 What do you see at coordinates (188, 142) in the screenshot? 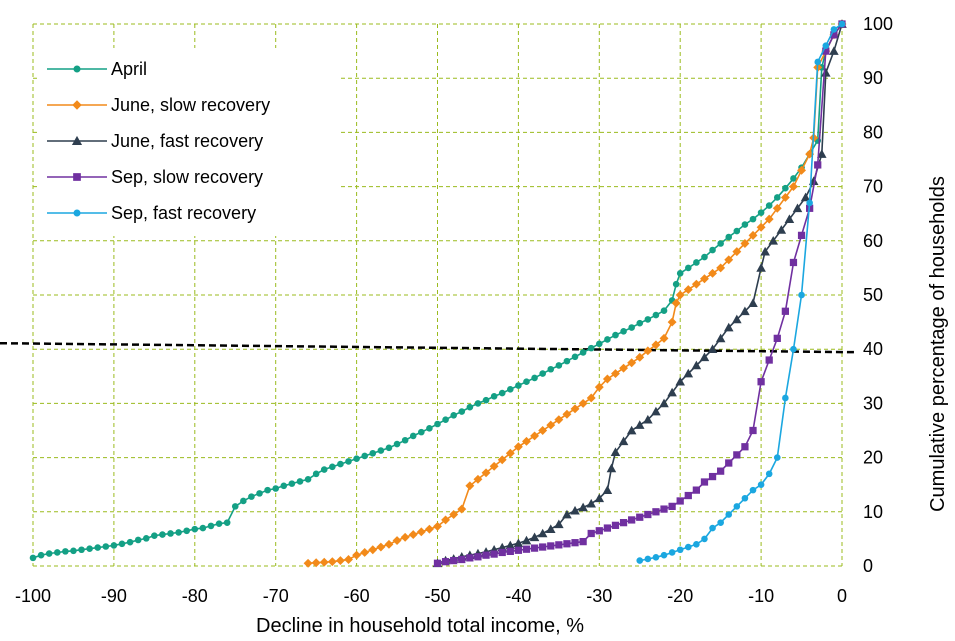
I see `legend-background` at bounding box center [188, 142].